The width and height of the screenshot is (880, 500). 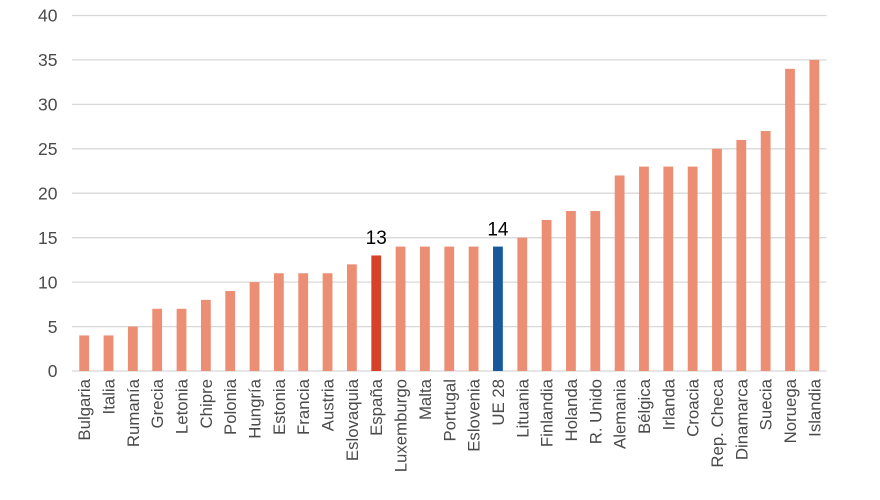 What do you see at coordinates (790, 410) in the screenshot?
I see `svg-text: Noruega` at bounding box center [790, 410].